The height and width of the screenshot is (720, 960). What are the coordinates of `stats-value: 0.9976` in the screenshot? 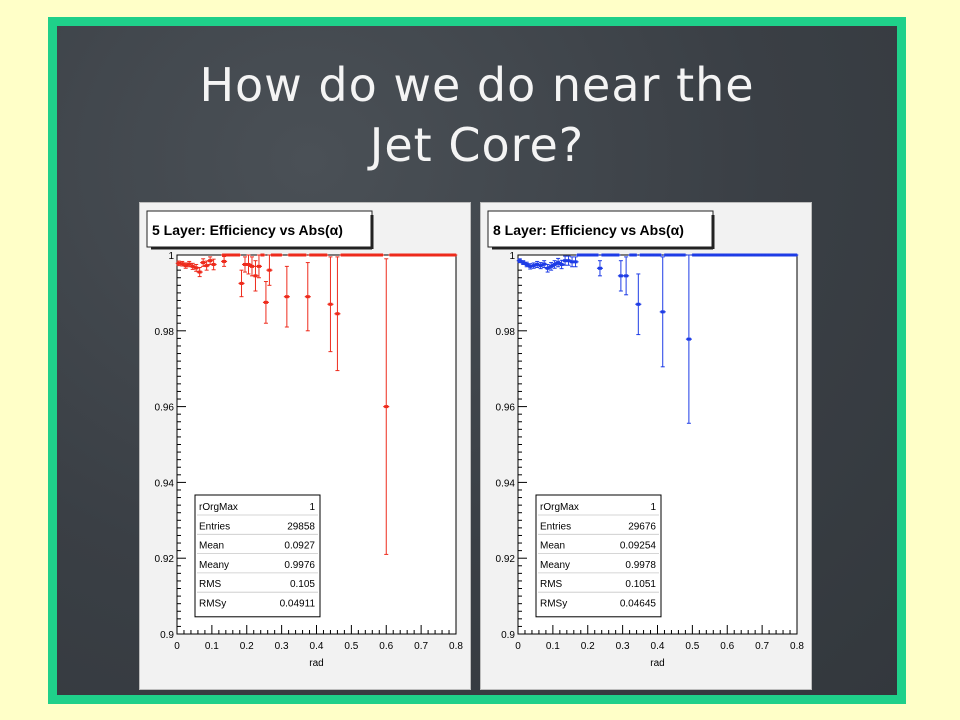 It's located at (299, 565).